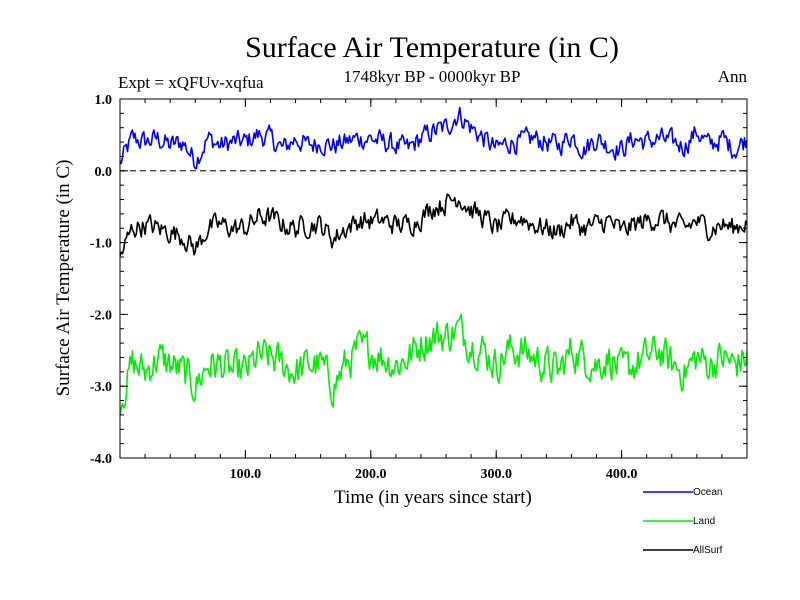 The width and height of the screenshot is (800, 600). What do you see at coordinates (101, 244) in the screenshot?
I see `y-tick-label: -1.0` at bounding box center [101, 244].